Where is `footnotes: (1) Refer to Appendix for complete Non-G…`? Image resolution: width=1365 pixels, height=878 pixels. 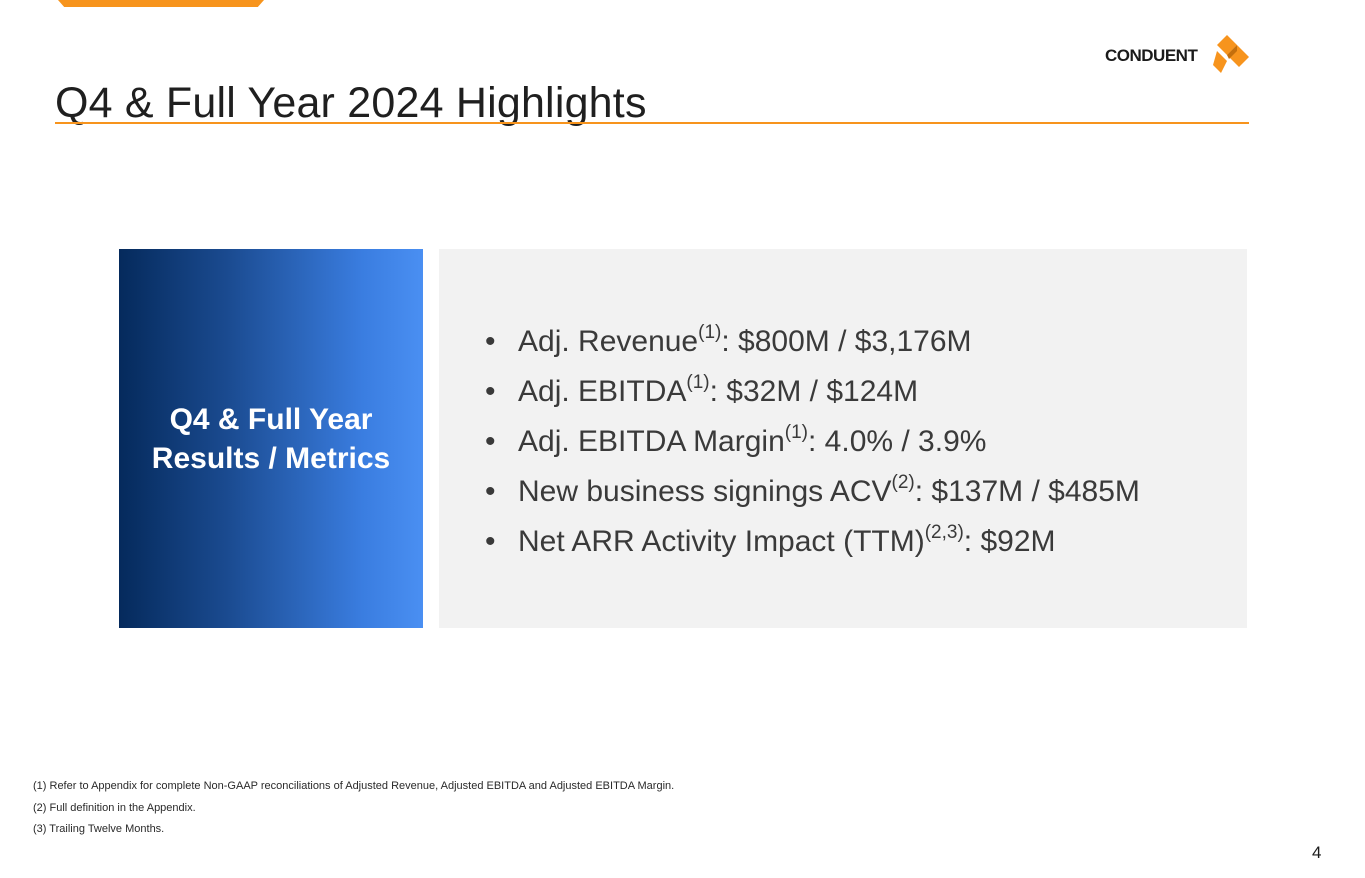 footnotes: (1) Refer to Appendix for complete Non-G… is located at coordinates (353, 808).